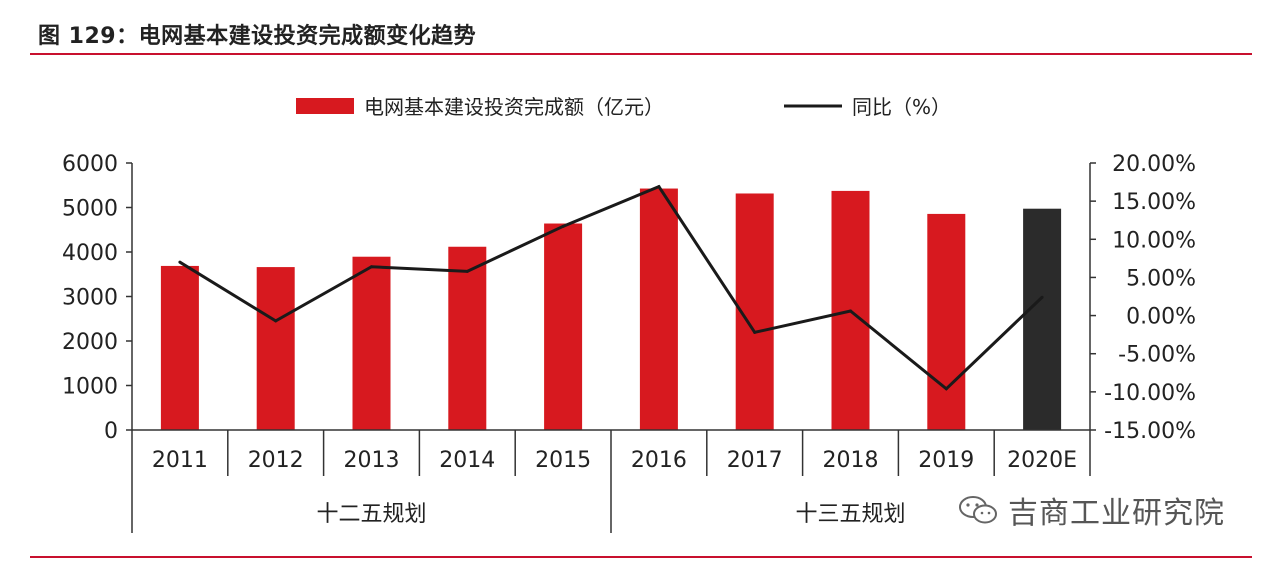 The height and width of the screenshot is (564, 1280). Describe the element at coordinates (658, 309) in the screenshot. I see `bar-2016` at that location.